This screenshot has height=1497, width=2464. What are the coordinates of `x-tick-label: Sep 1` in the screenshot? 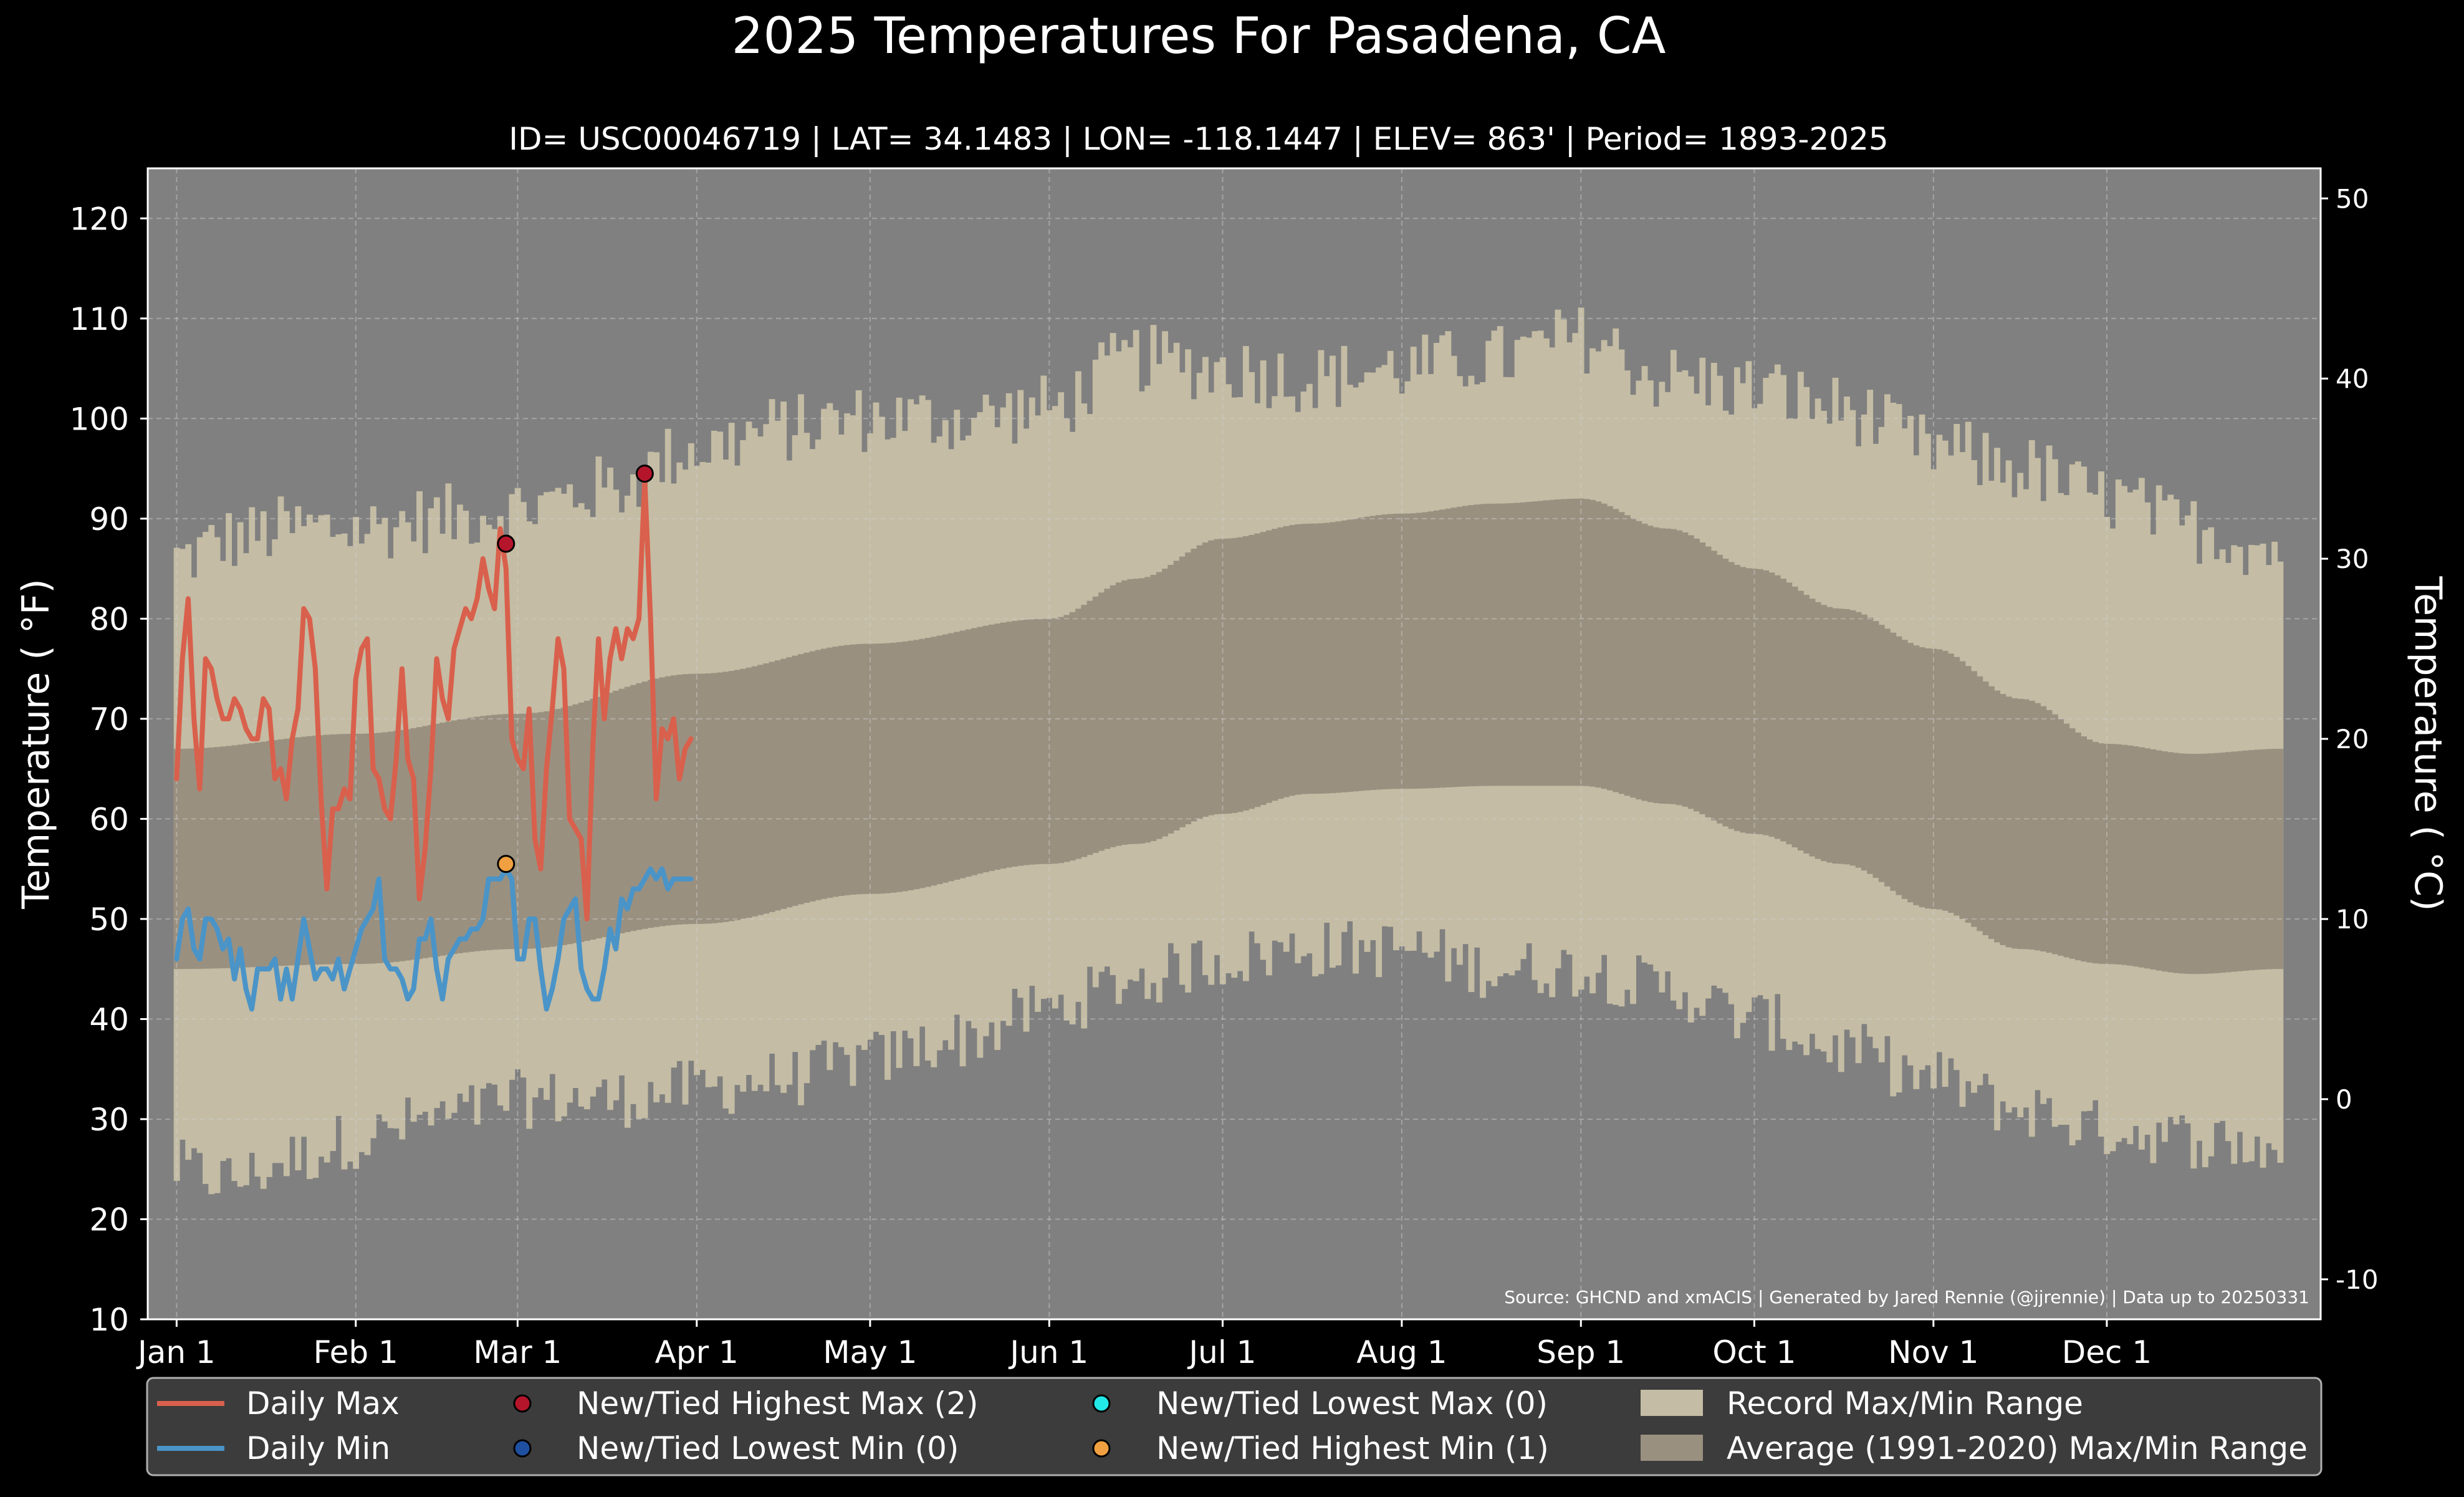 It's located at (1580, 1352).